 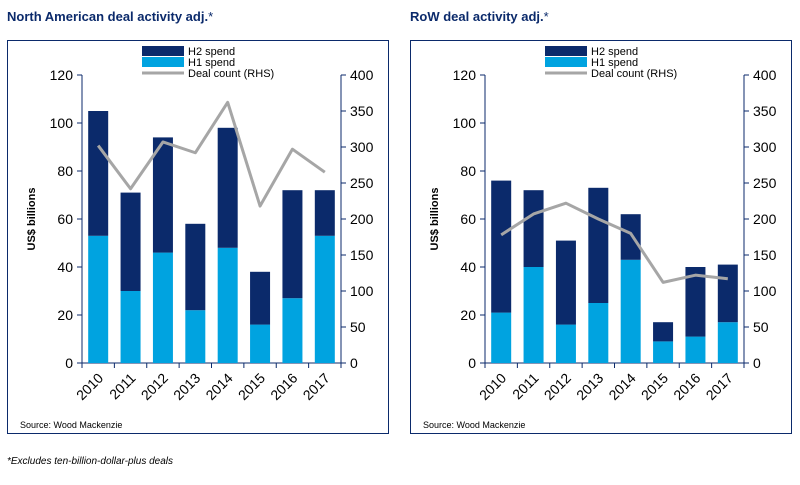 I want to click on footnote: *Excludes ten-billion-dollar-plus deals, so click(x=90, y=461).